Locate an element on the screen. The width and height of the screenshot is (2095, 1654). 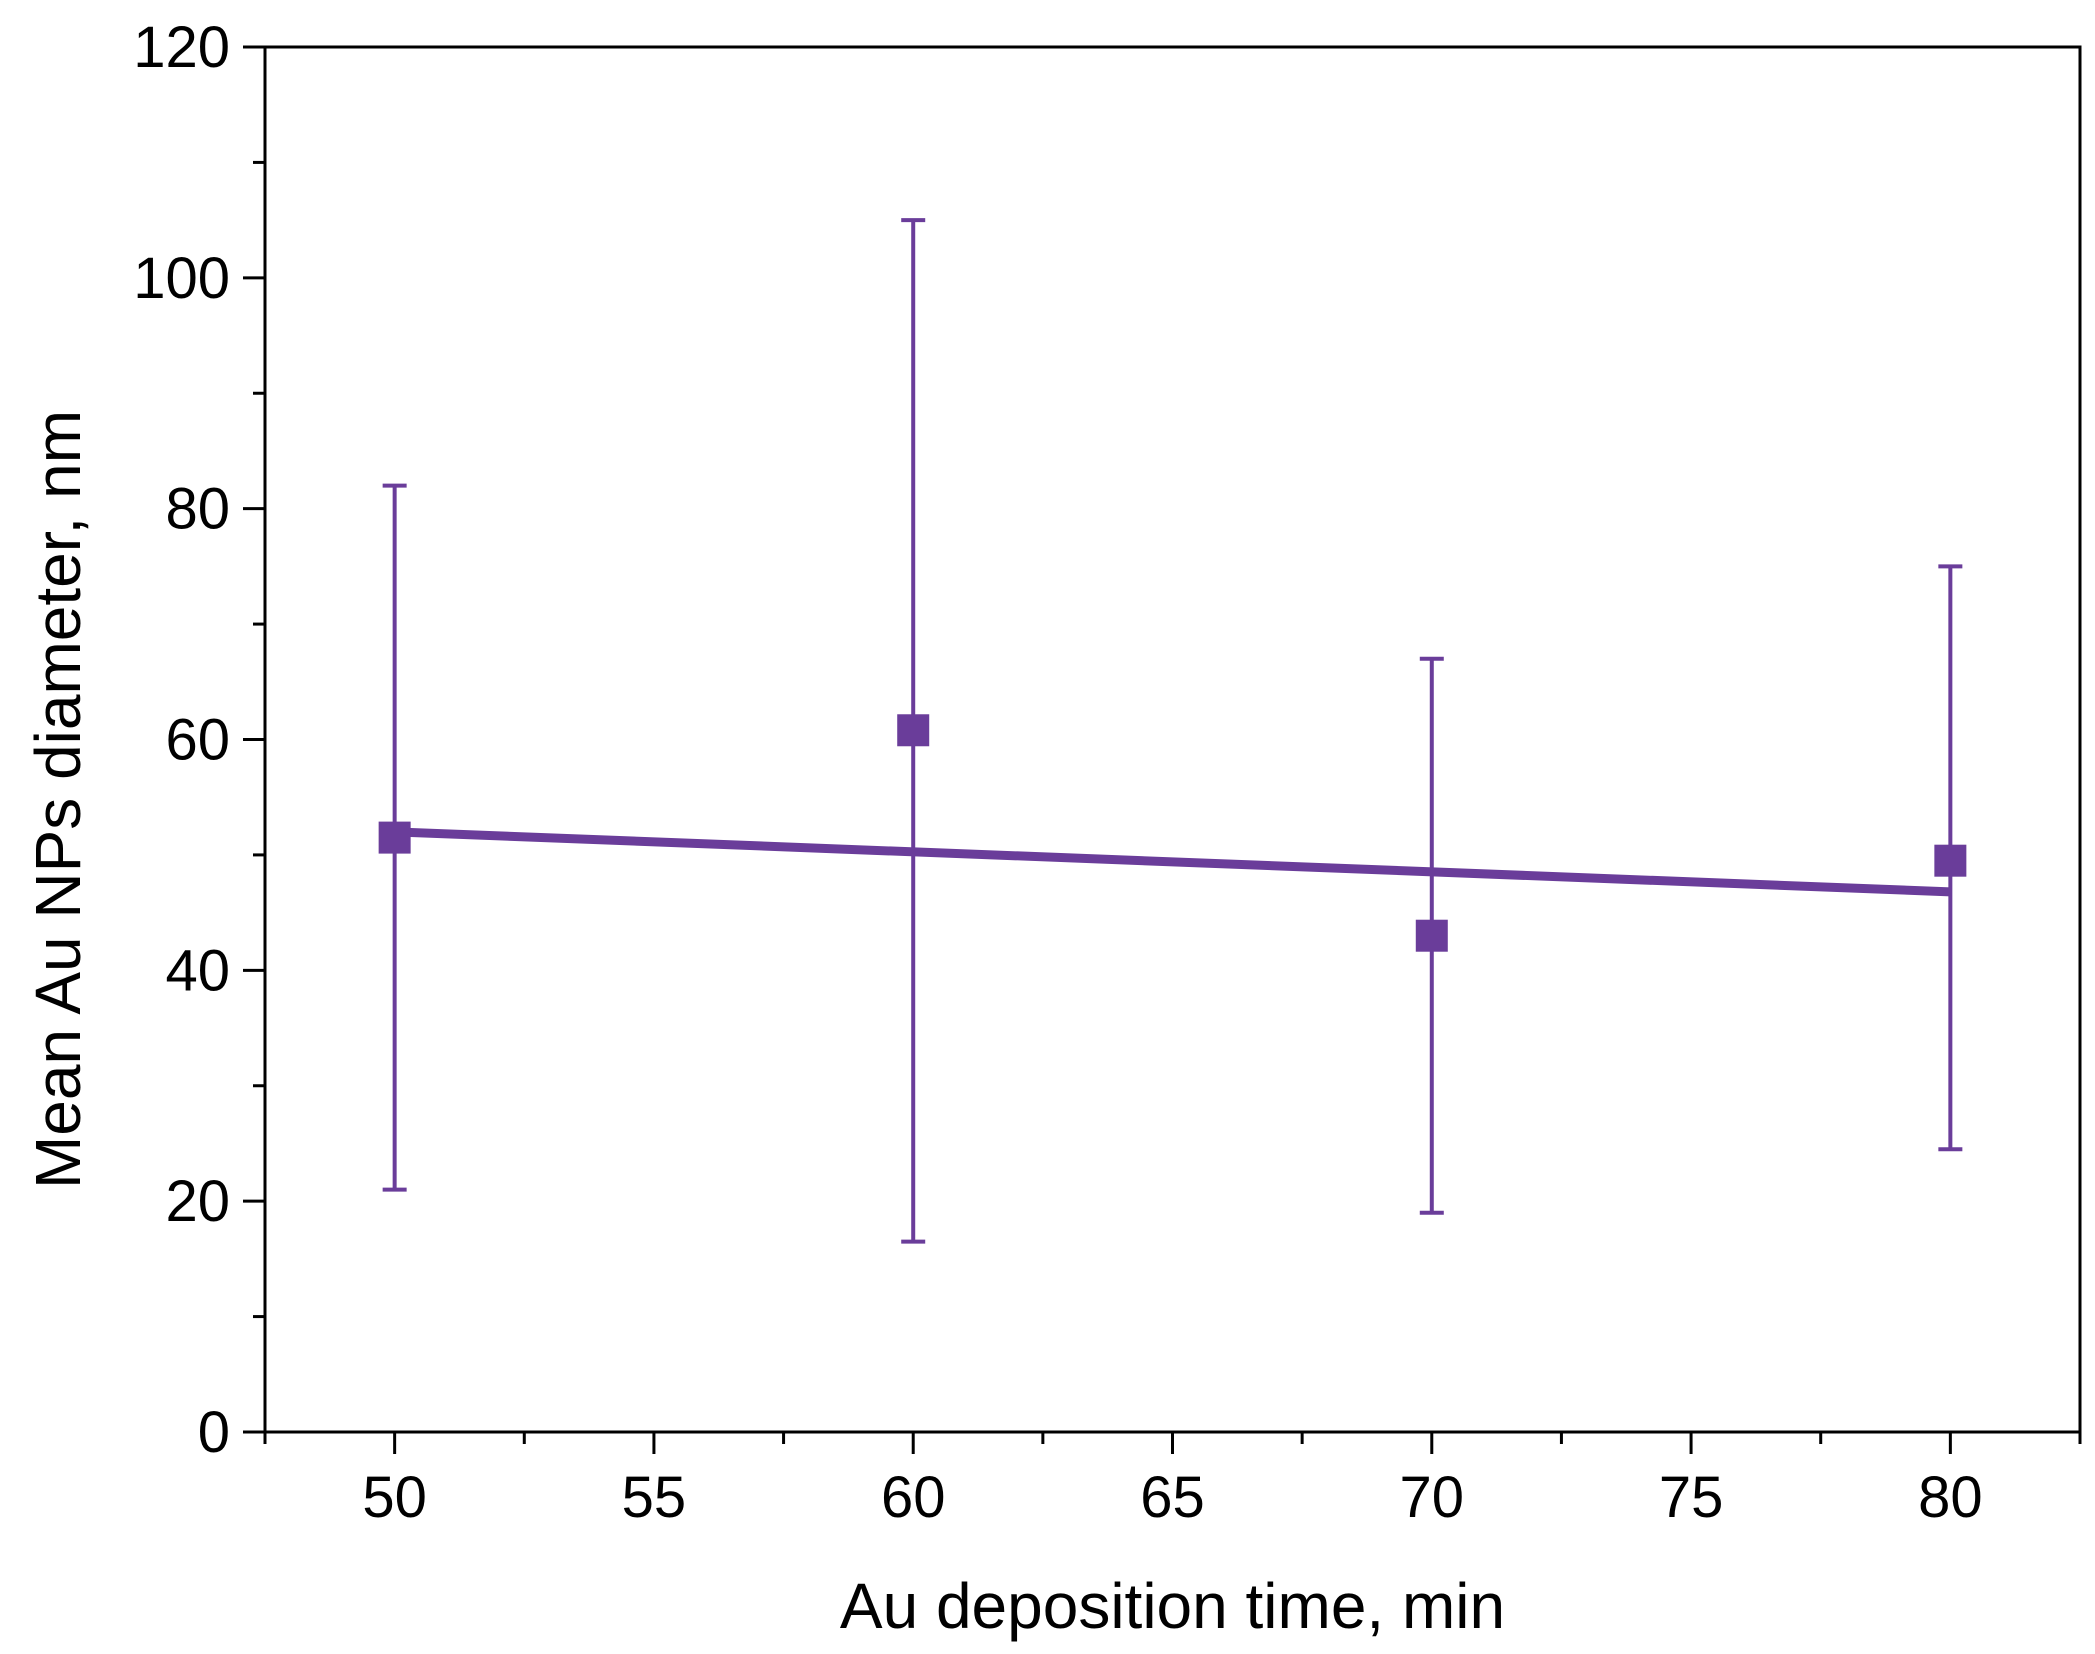
x-tick-label: 75 is located at coordinates (1691, 1497).